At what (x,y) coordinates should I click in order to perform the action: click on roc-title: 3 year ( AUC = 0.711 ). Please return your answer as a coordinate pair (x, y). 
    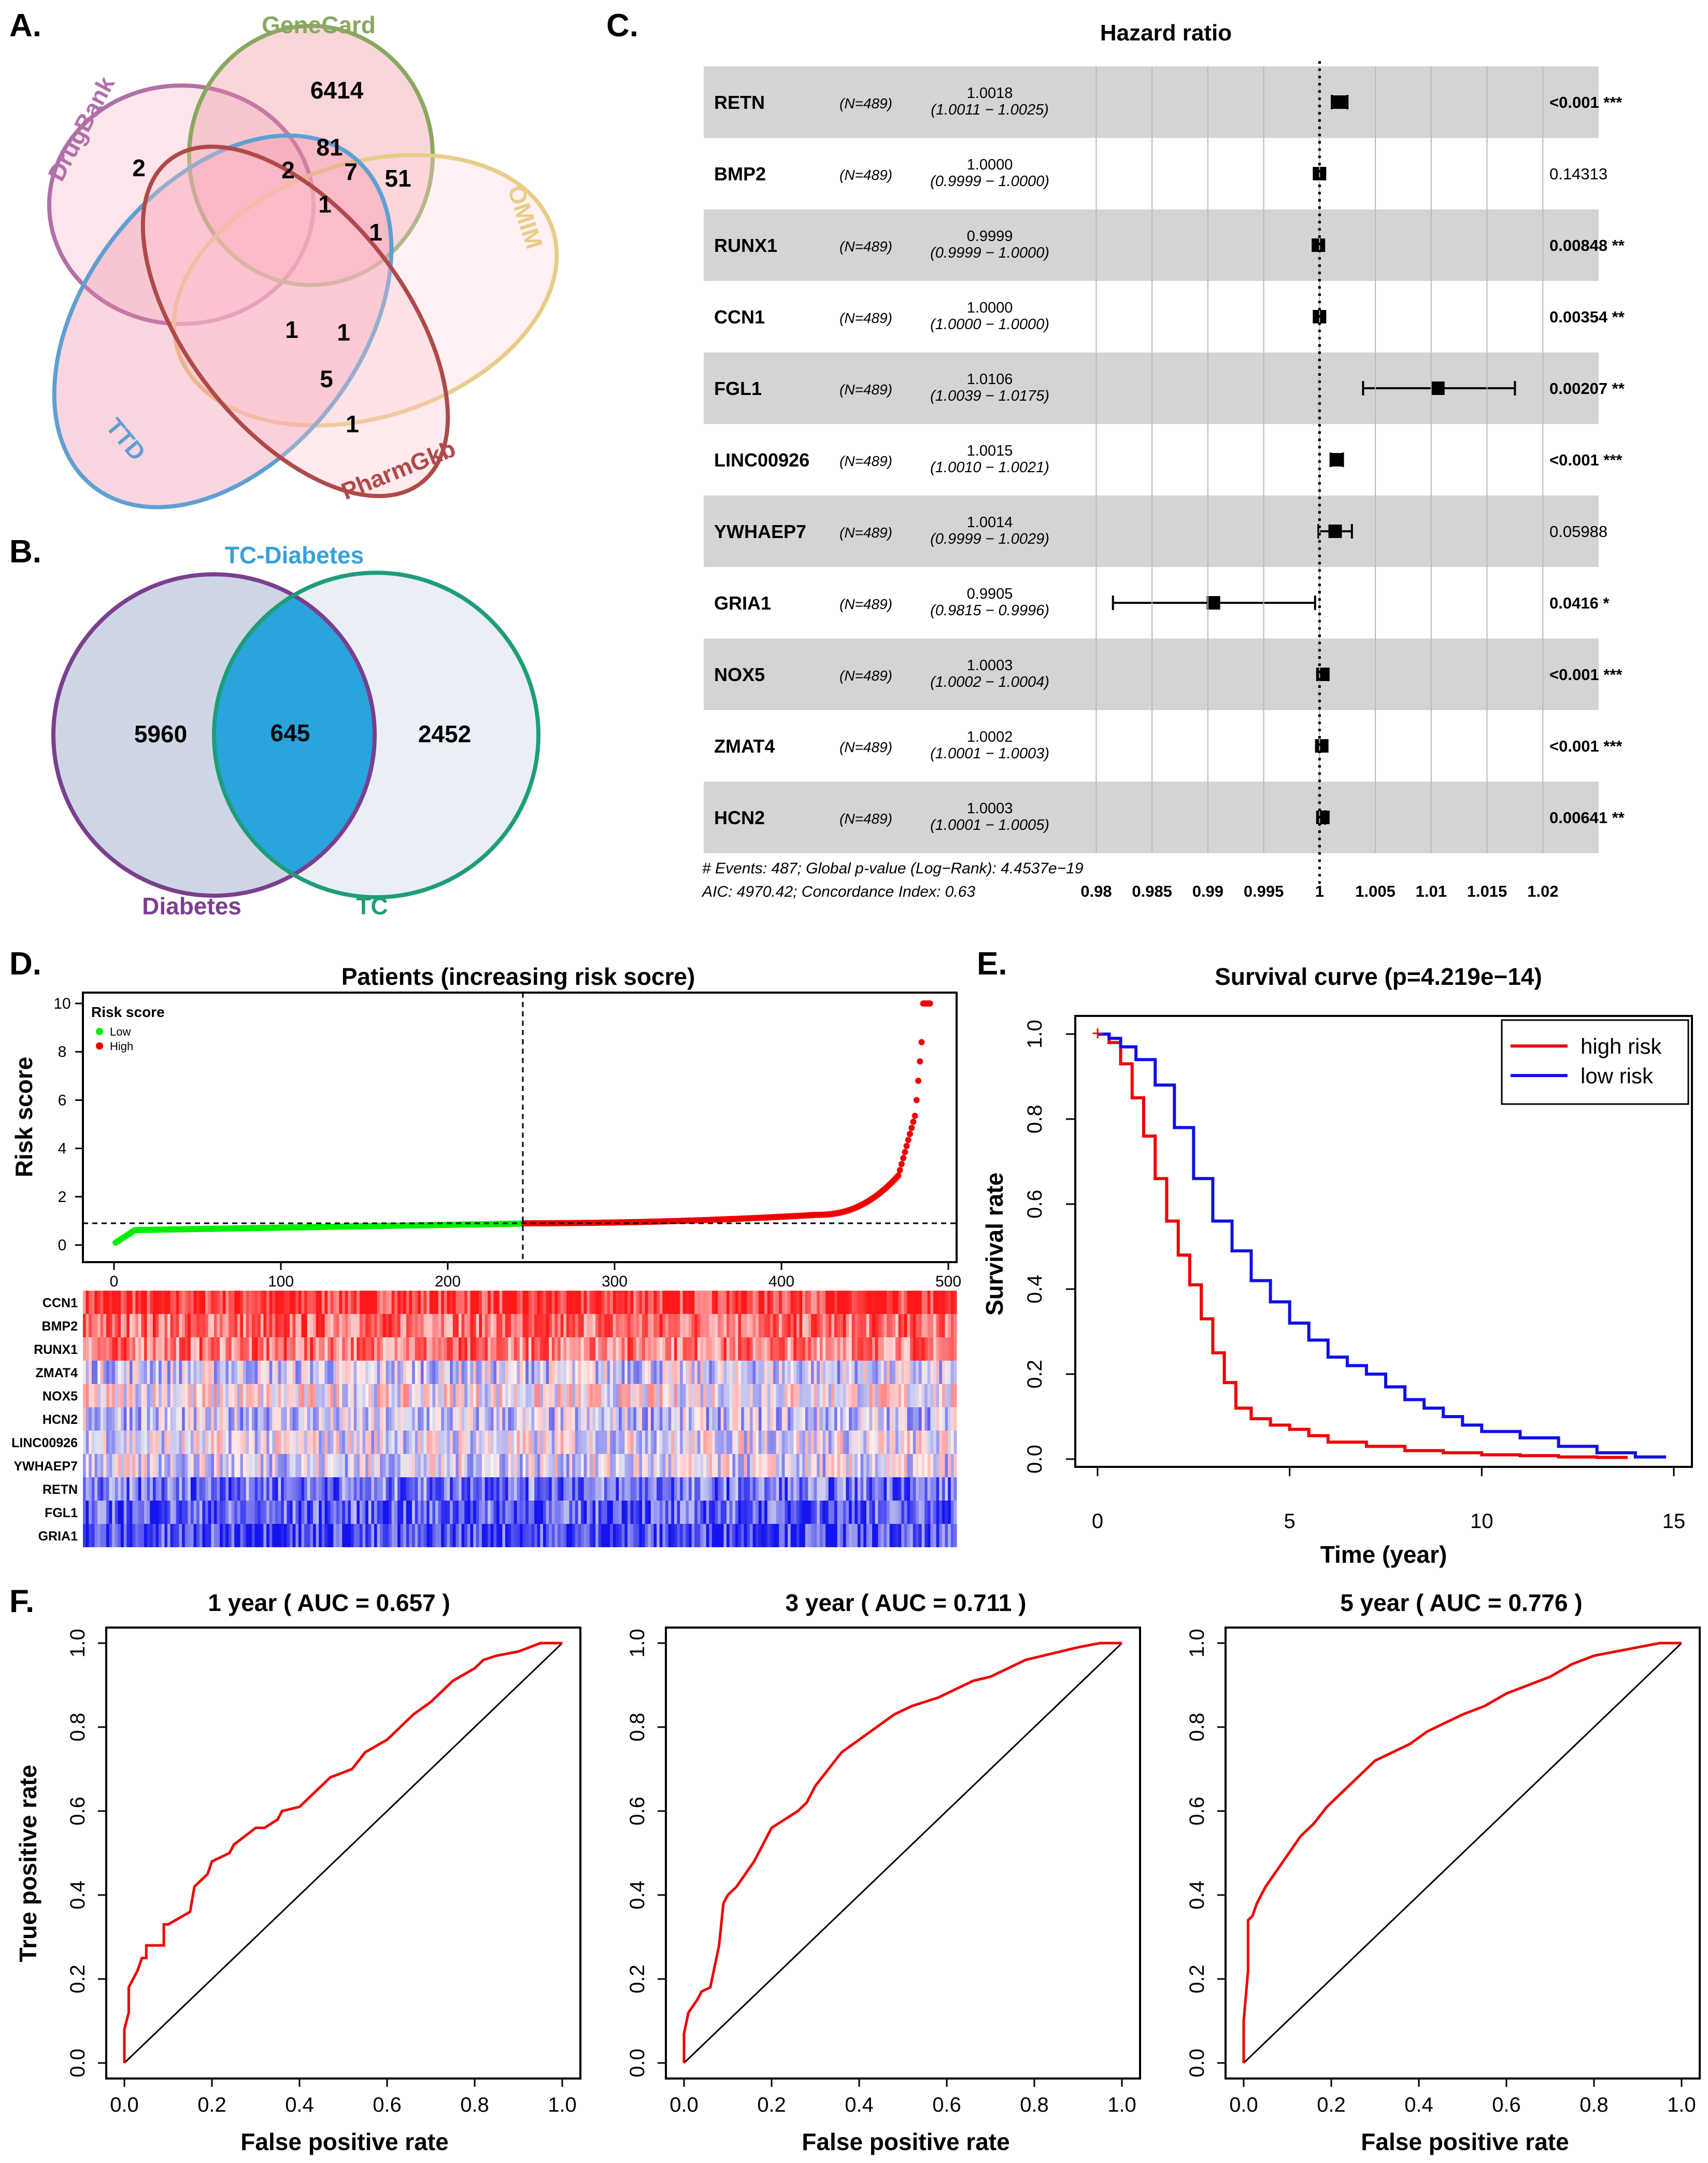
    Looking at the image, I should click on (907, 1603).